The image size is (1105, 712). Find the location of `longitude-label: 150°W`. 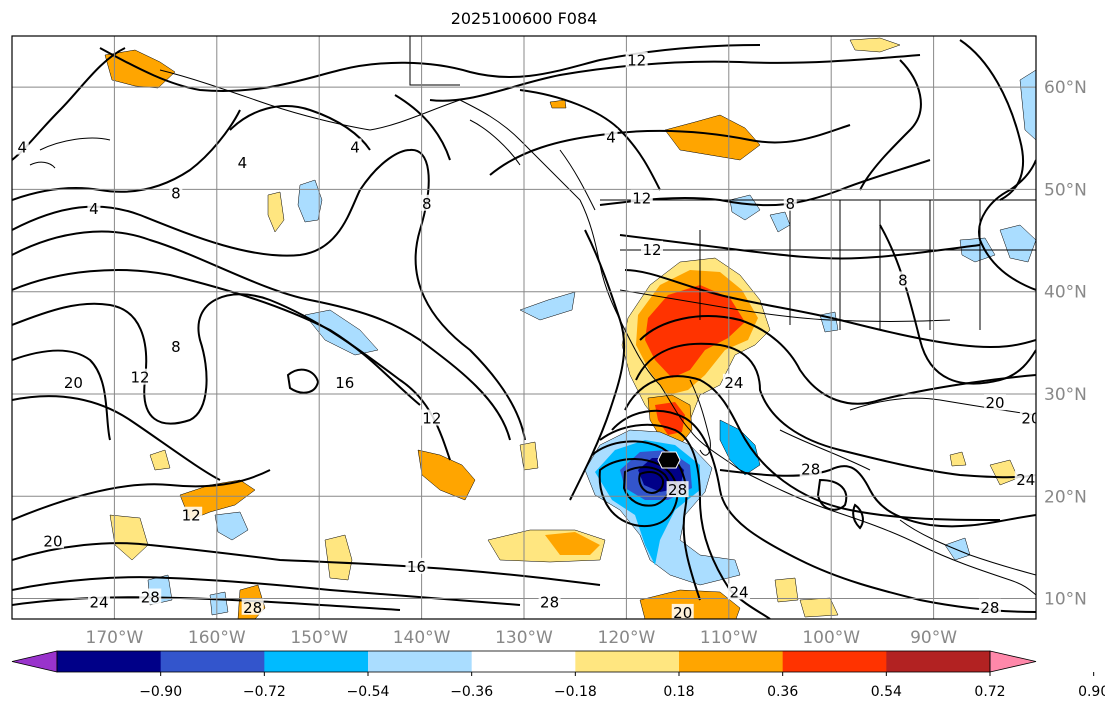

longitude-label: 150°W is located at coordinates (319, 638).